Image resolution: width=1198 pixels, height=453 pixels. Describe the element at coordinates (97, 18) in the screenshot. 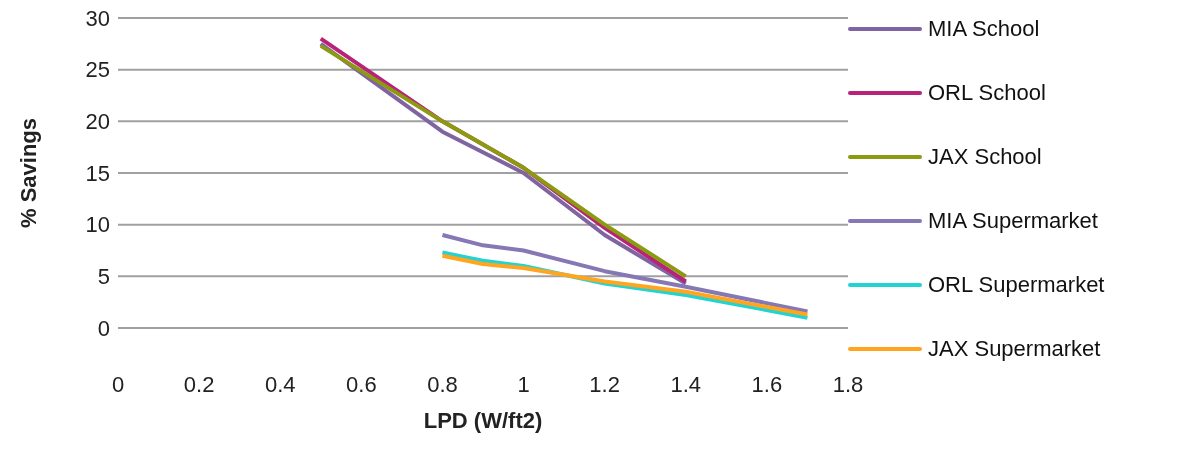

I see `y-tick-label: 30` at that location.